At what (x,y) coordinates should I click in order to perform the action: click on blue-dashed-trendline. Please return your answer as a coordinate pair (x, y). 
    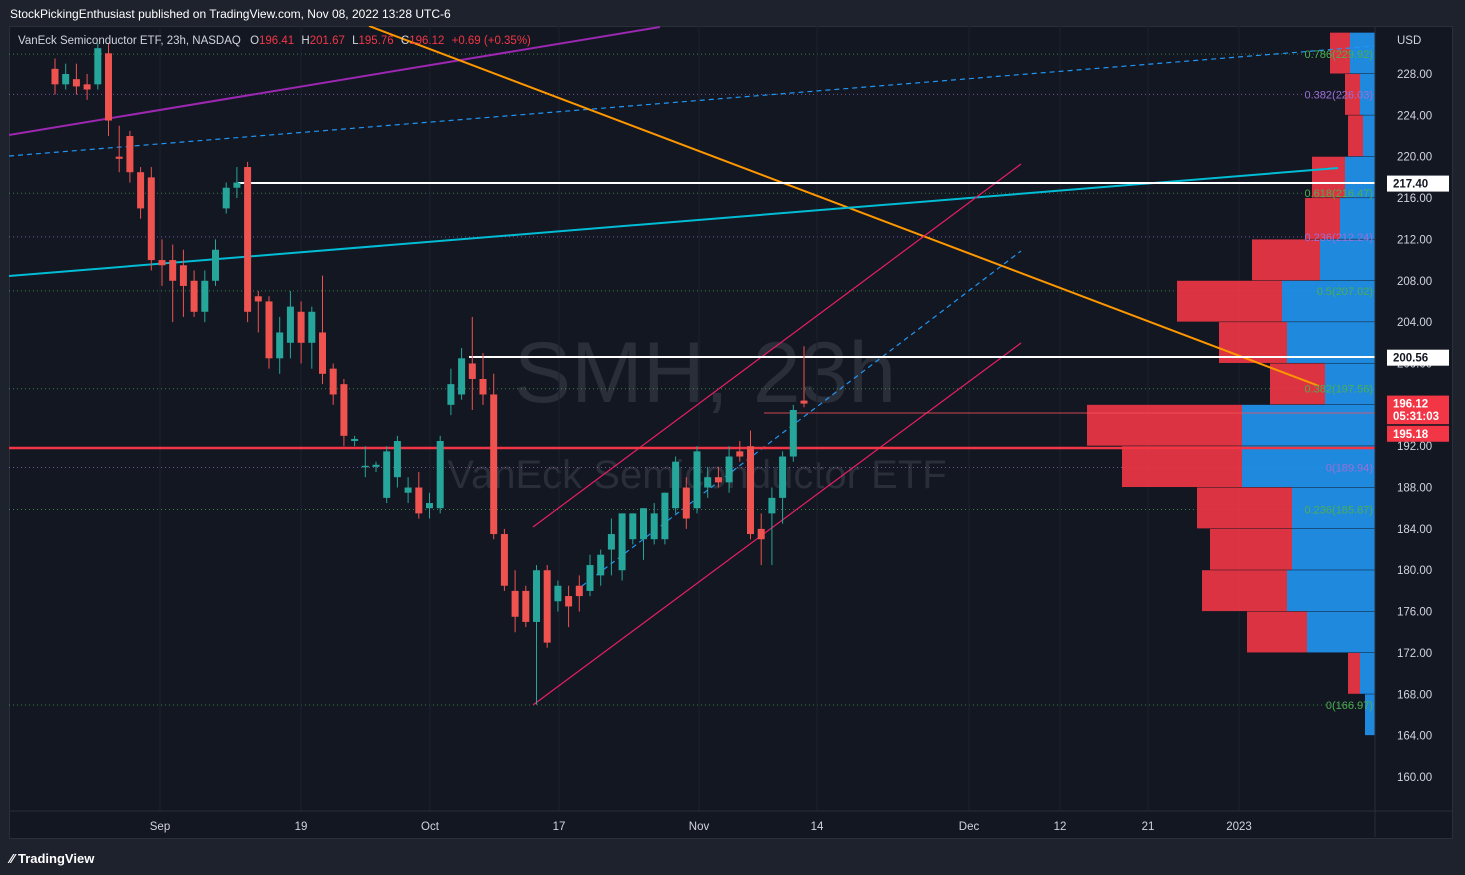
    Looking at the image, I should click on (692, 101).